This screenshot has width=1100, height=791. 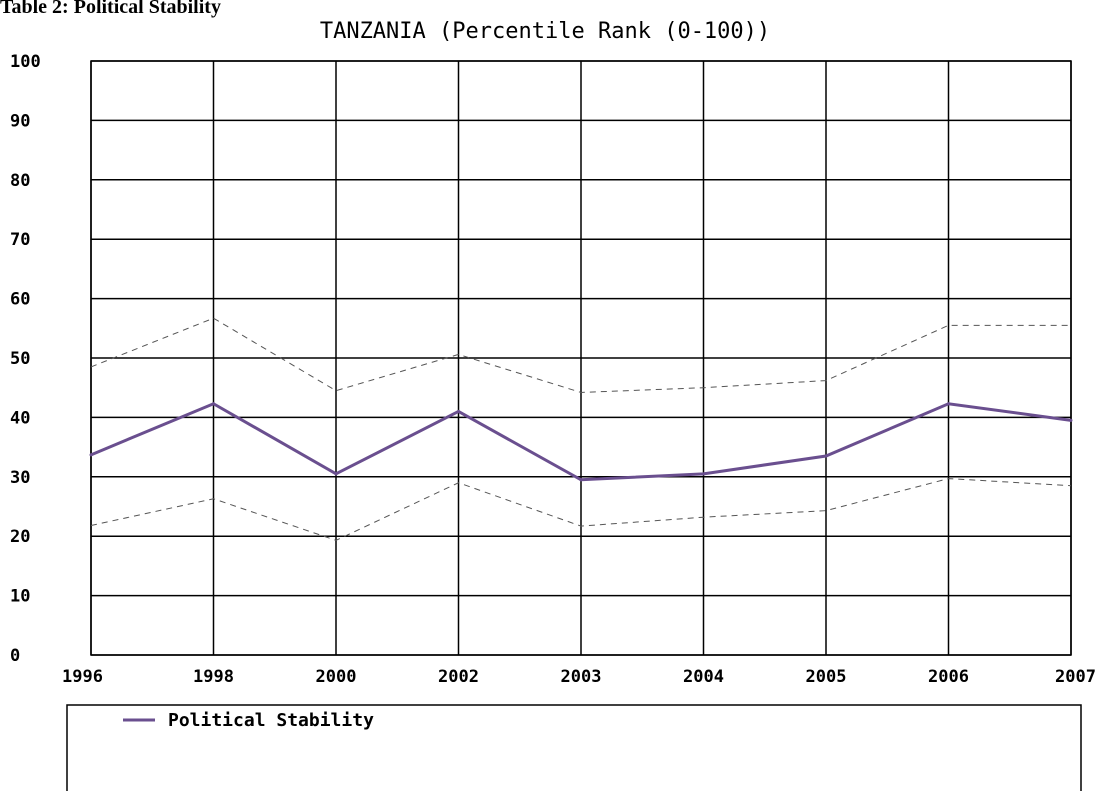 What do you see at coordinates (20, 121) in the screenshot?
I see `y-tick-label: 90` at bounding box center [20, 121].